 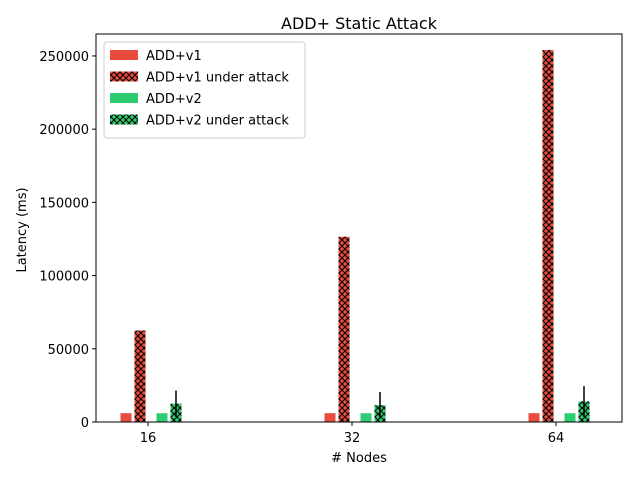 What do you see at coordinates (174, 56) in the screenshot?
I see `legend-label: ADD+v1` at bounding box center [174, 56].